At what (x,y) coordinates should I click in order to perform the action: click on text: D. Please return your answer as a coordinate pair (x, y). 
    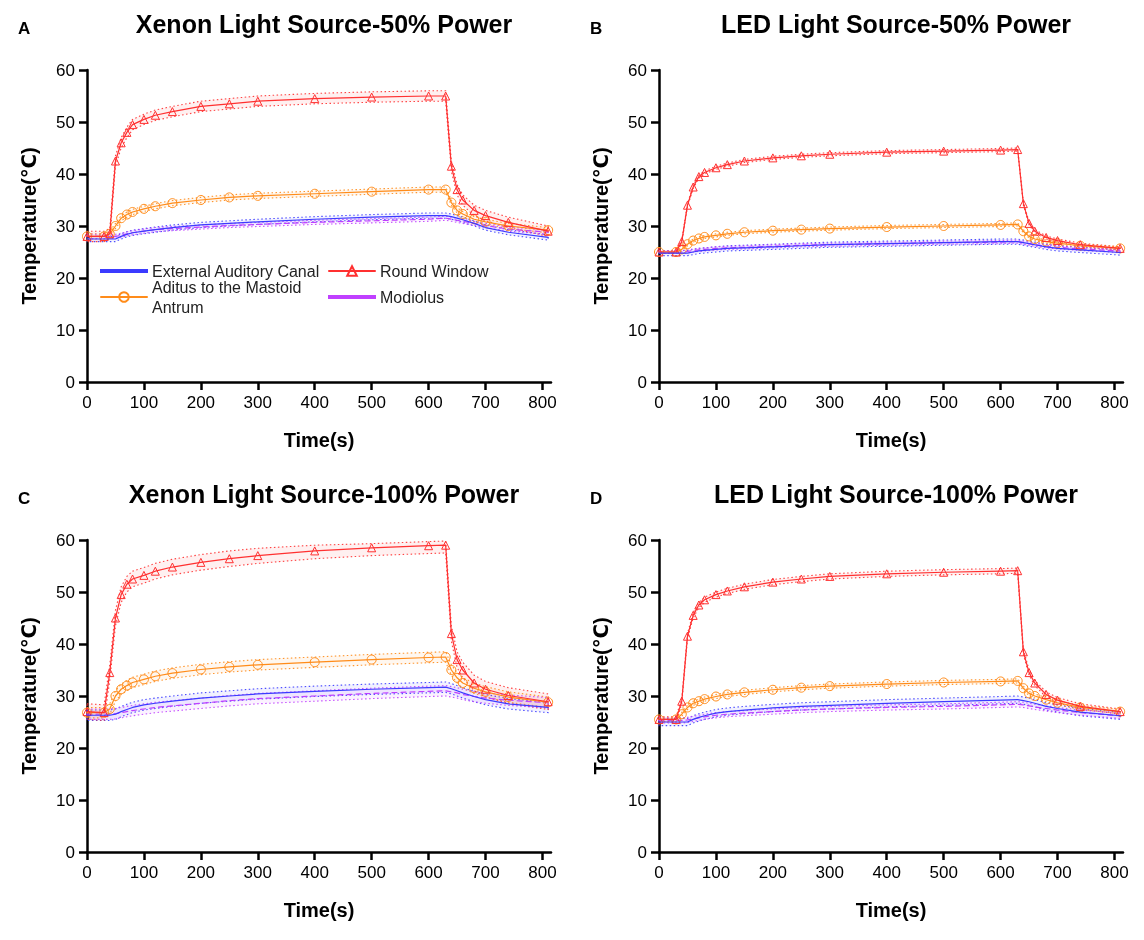
    Looking at the image, I should click on (596, 498).